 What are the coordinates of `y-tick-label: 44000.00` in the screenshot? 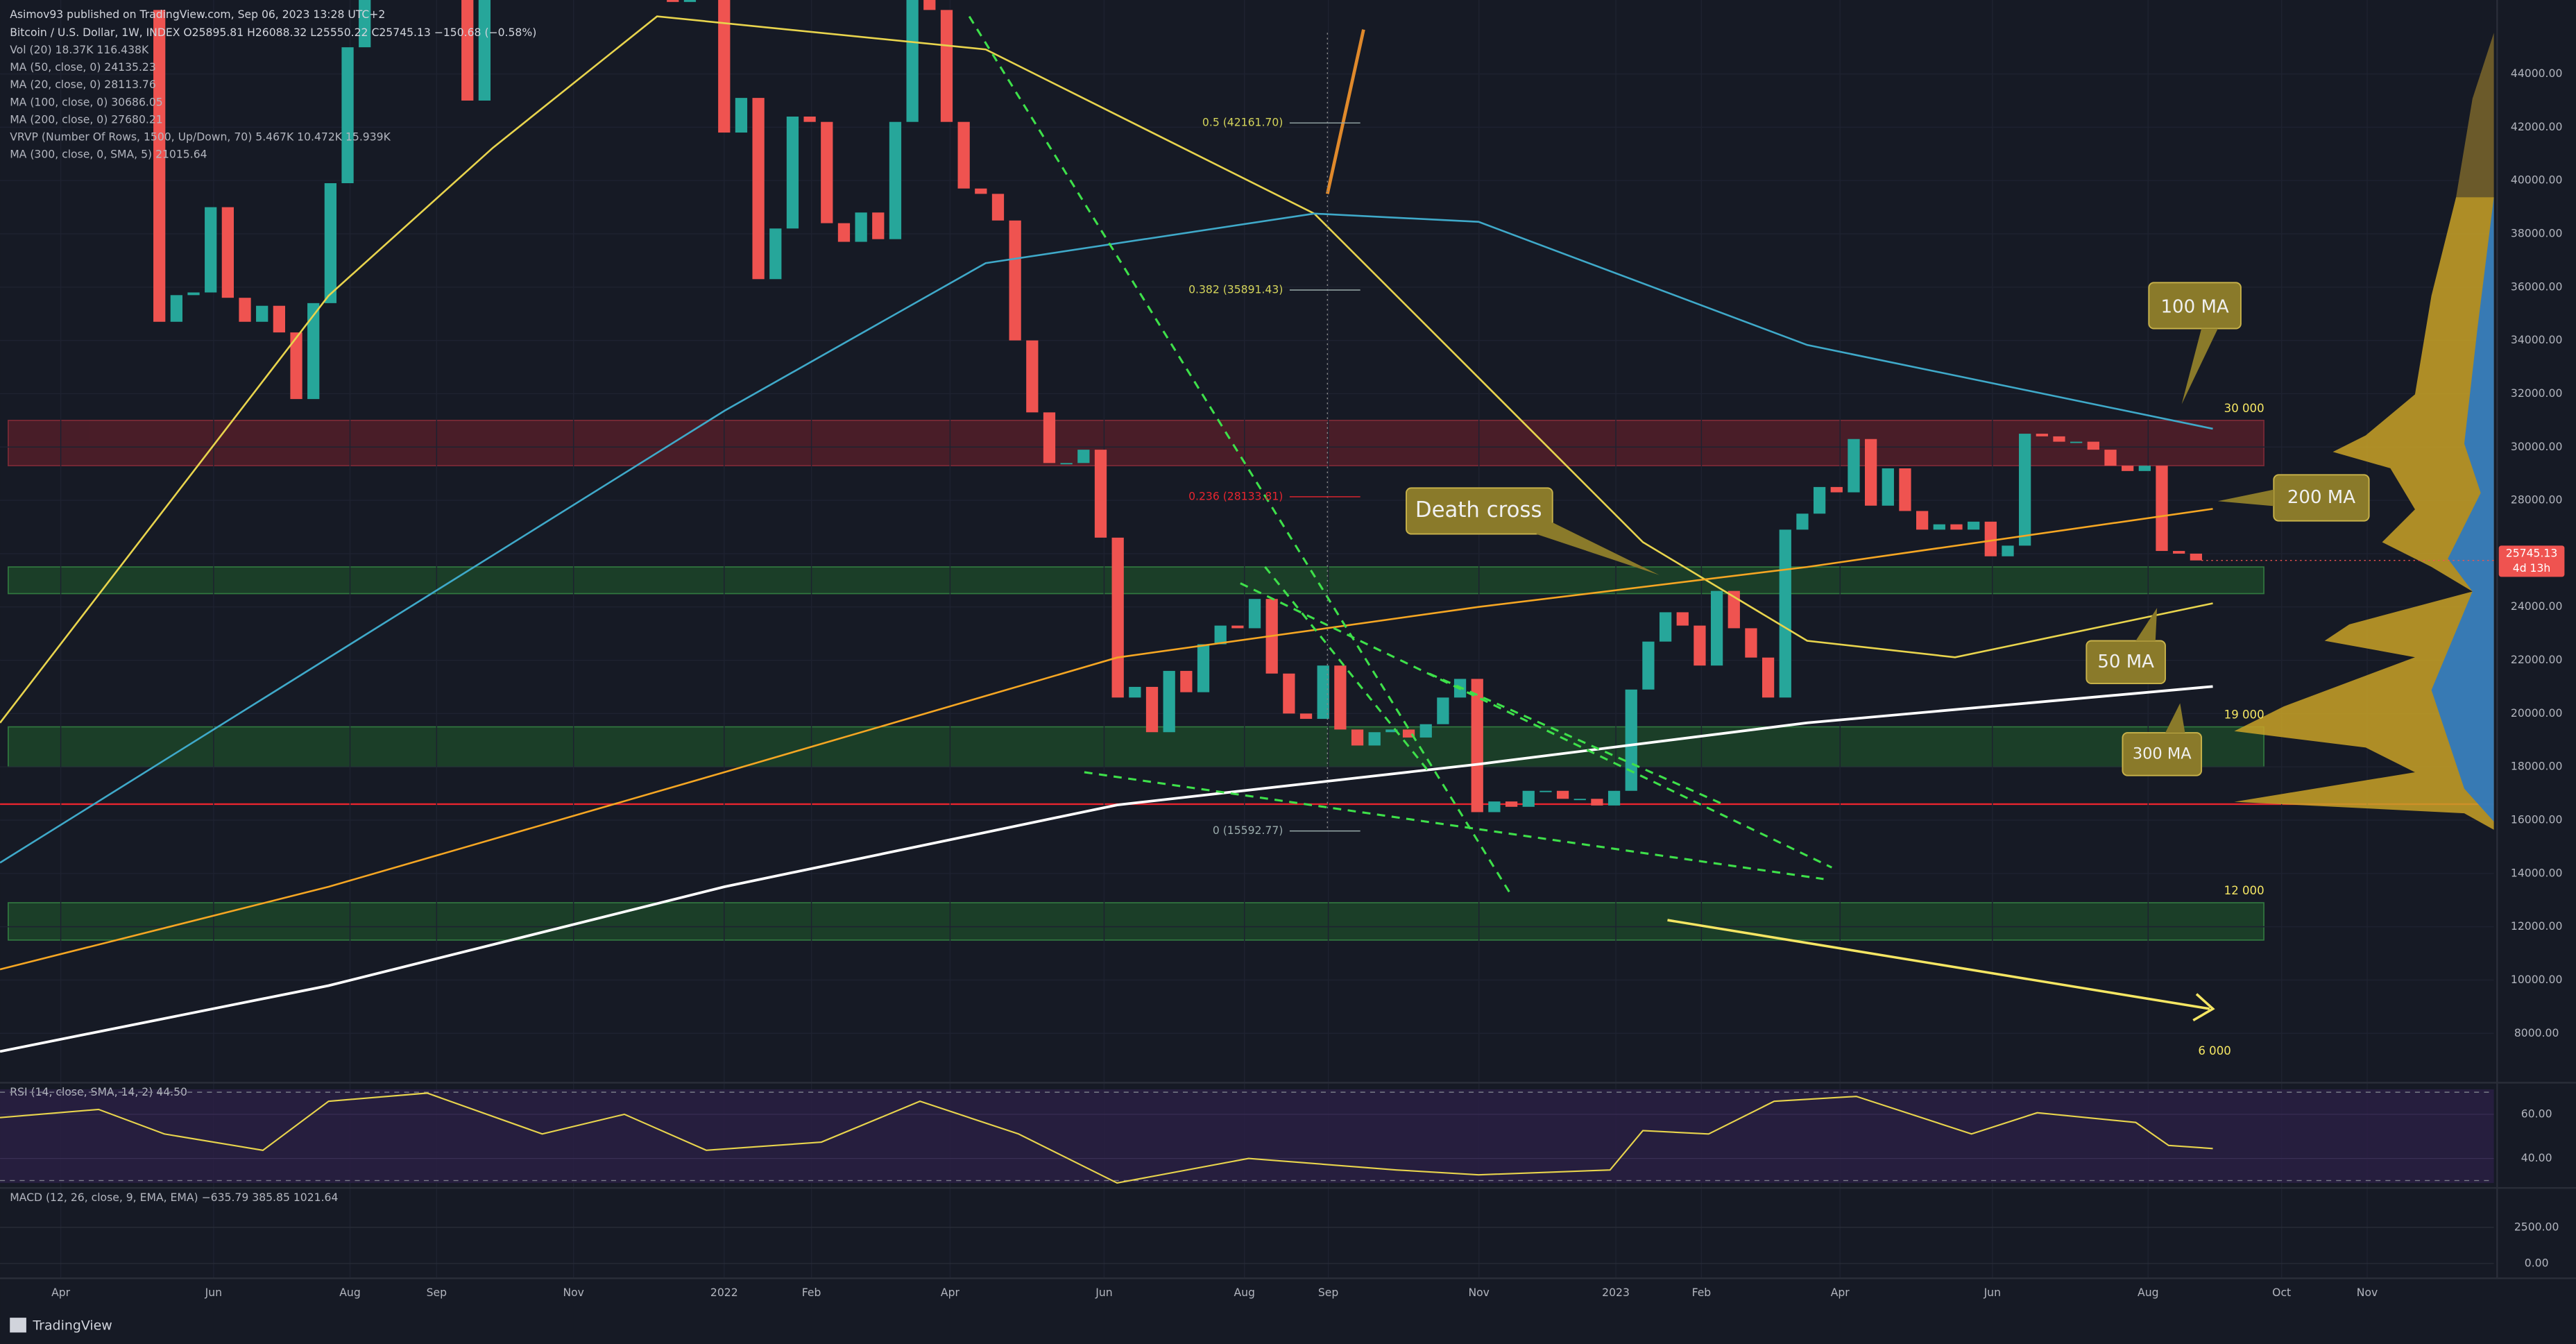 It's located at (2536, 73).